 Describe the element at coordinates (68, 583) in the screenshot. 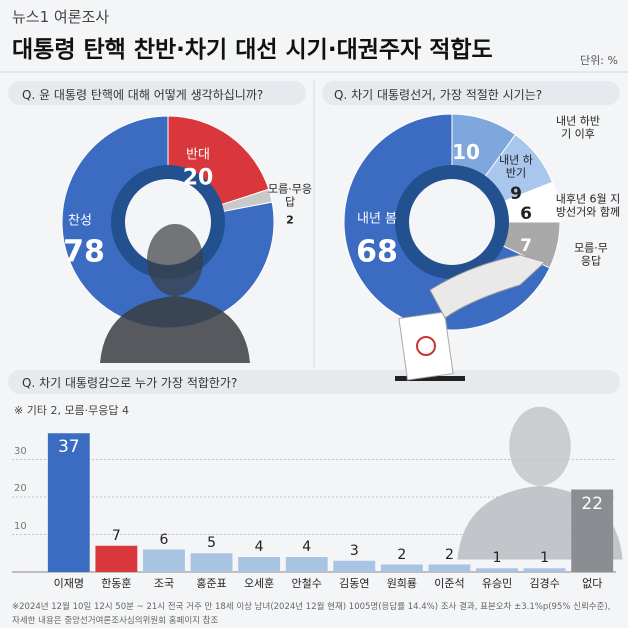

I see `x-tick-label: 이재명` at that location.